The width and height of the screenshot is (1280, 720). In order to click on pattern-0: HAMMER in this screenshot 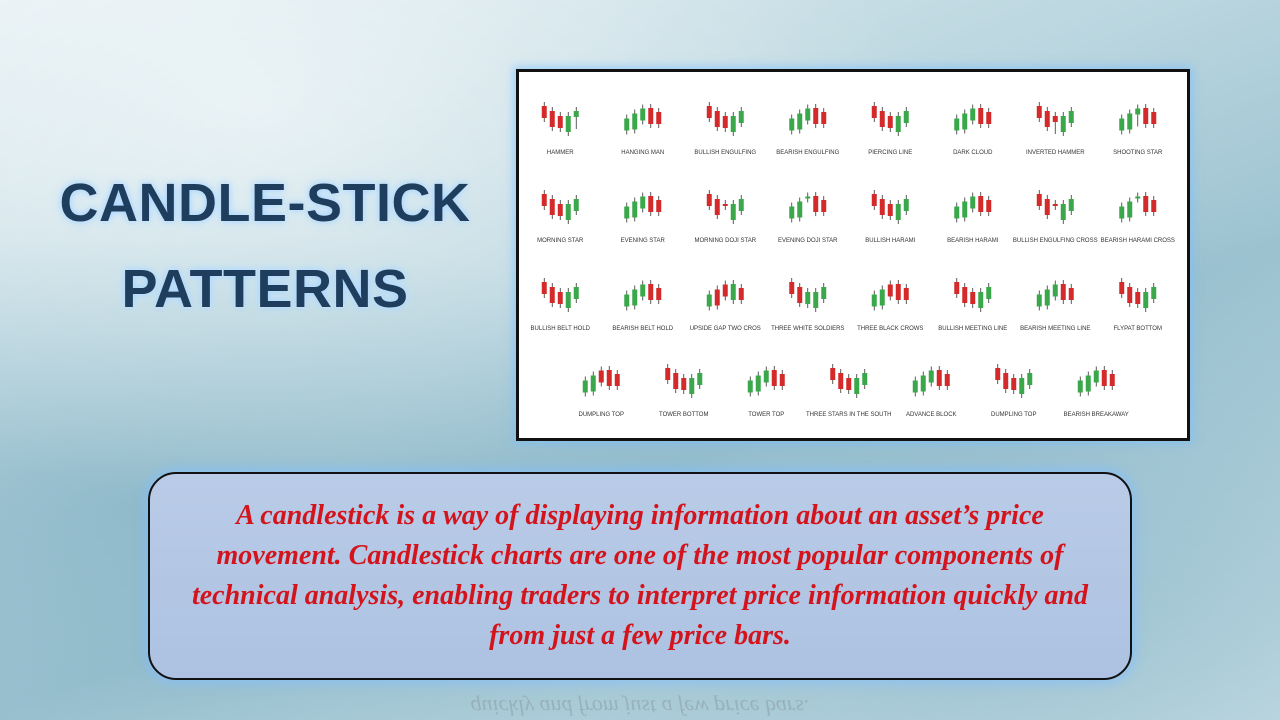, I will do `click(560, 129)`.